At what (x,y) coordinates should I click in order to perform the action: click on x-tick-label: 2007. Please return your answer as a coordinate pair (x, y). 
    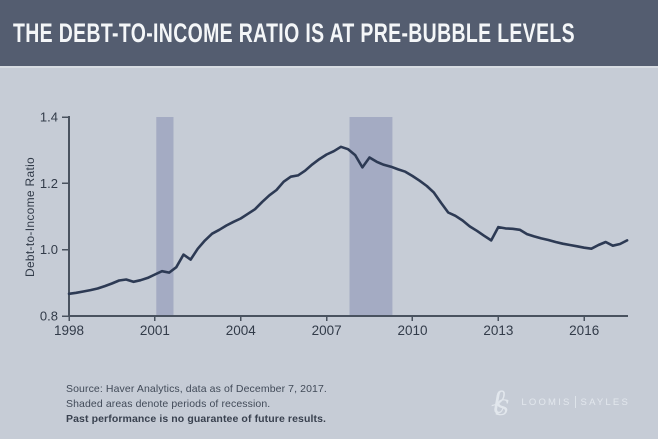
    Looking at the image, I should click on (327, 330).